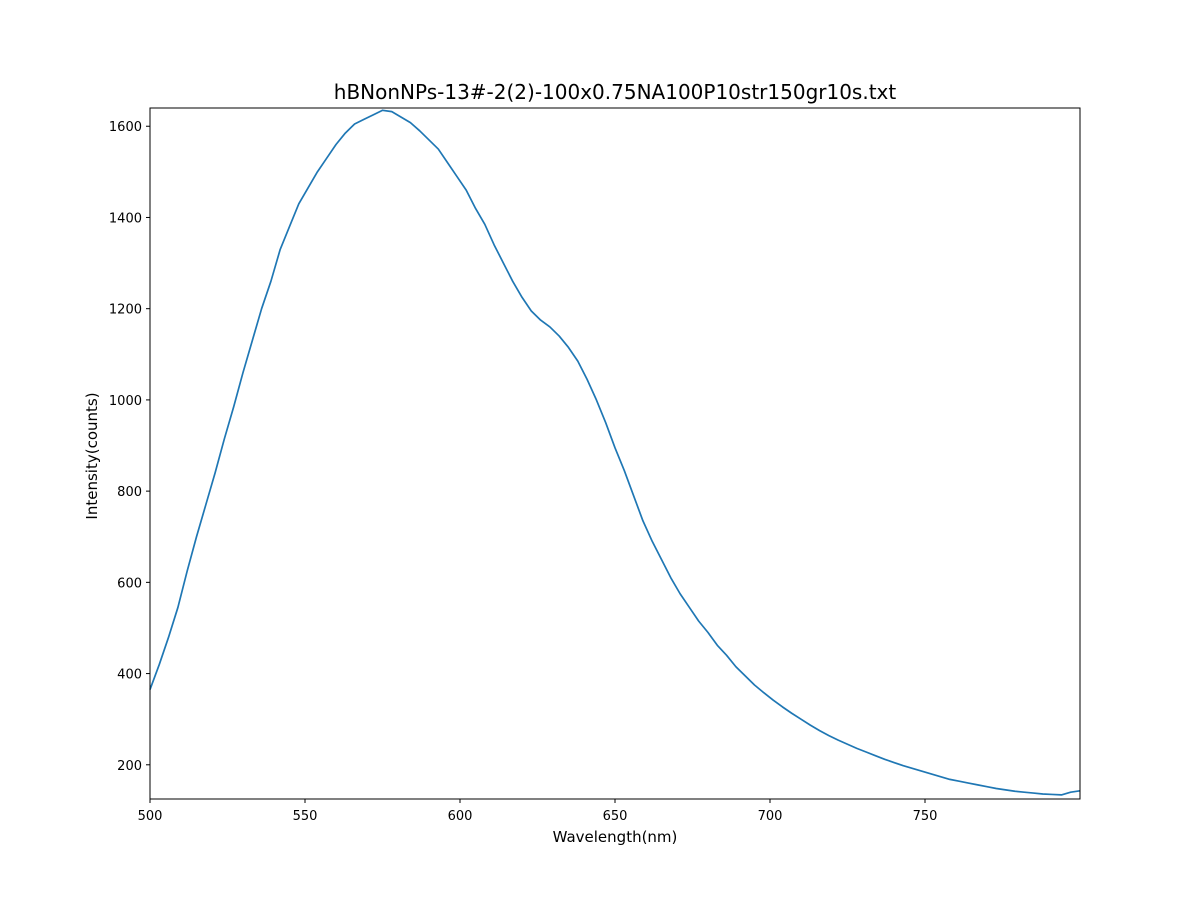 Image resolution: width=1200 pixels, height=905 pixels. Describe the element at coordinates (615, 816) in the screenshot. I see `x-tick-label: 650` at that location.